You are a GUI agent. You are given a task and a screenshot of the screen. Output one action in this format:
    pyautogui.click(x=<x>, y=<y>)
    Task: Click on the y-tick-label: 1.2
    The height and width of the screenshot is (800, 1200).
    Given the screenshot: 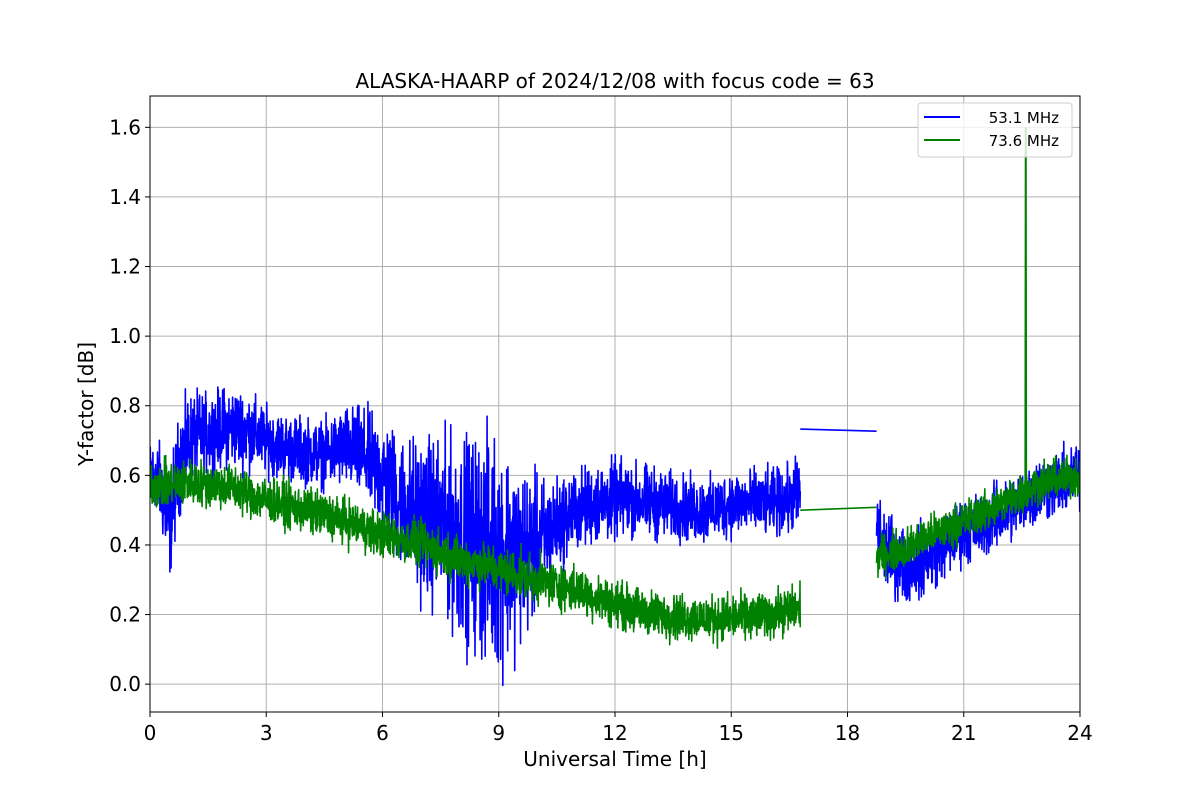 What is the action you would take?
    pyautogui.click(x=125, y=267)
    